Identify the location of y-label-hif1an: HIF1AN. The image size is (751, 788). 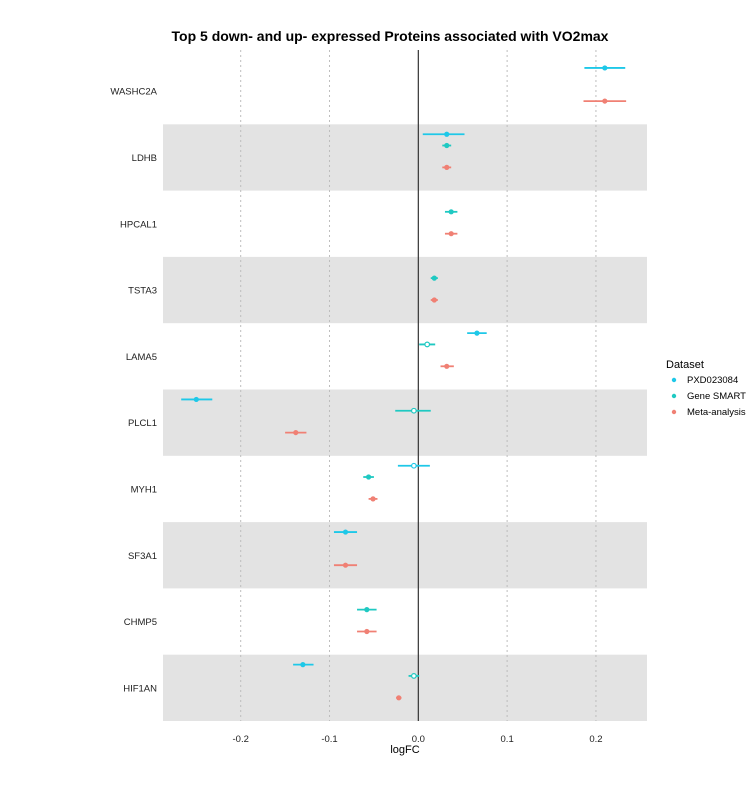
(140, 688).